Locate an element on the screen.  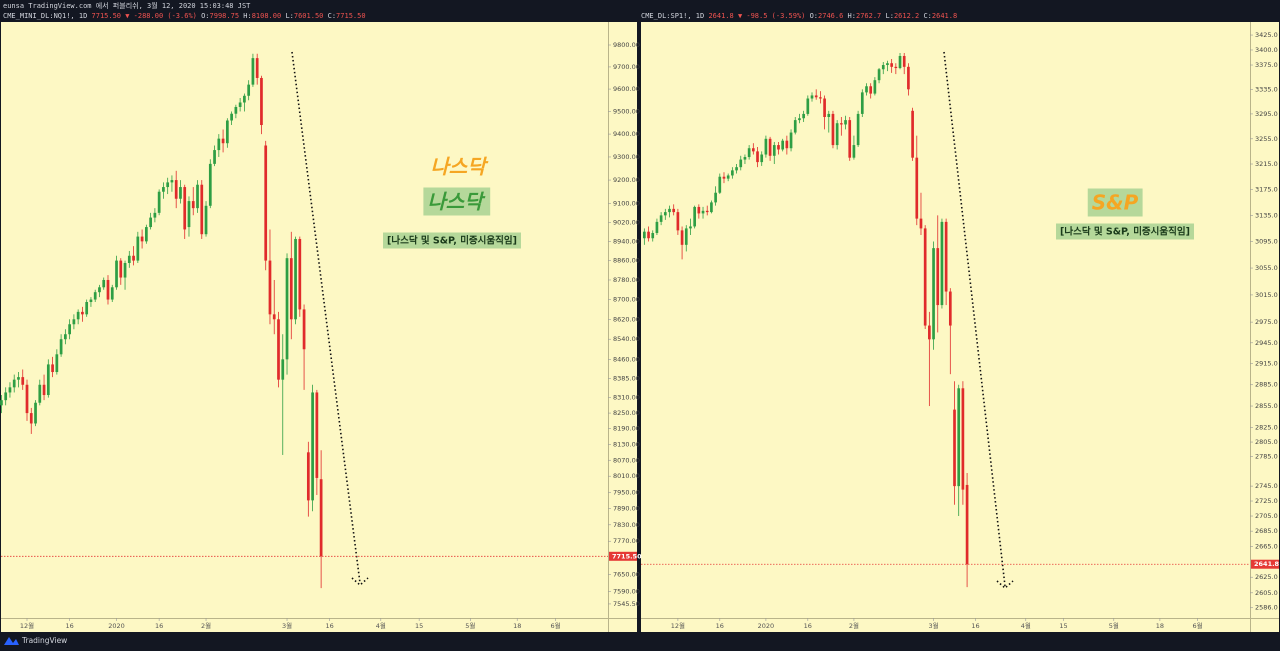
y-tick-label: 9800.00 is located at coordinates (626, 45).